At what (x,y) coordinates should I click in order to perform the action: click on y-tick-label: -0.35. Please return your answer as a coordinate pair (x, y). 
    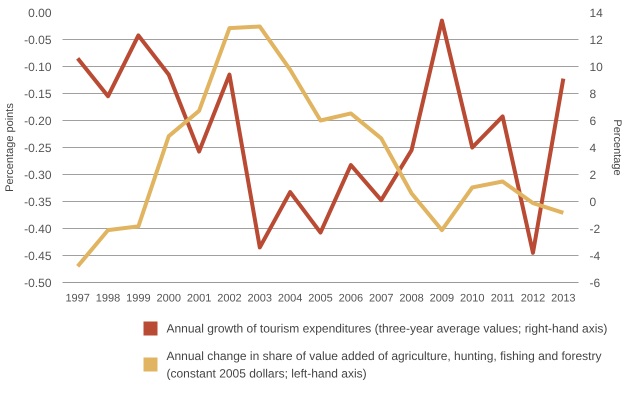
    Looking at the image, I should click on (38, 202).